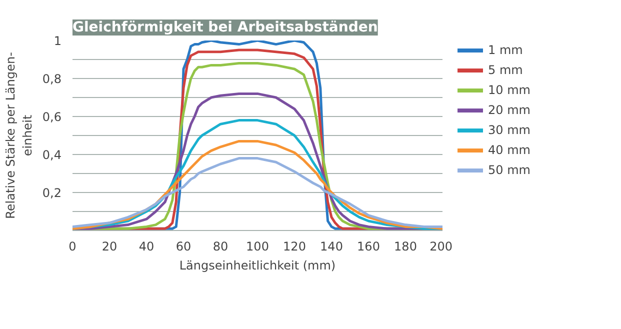 The image size is (621, 329). I want to click on legend-label: 1 mm, so click(505, 50).